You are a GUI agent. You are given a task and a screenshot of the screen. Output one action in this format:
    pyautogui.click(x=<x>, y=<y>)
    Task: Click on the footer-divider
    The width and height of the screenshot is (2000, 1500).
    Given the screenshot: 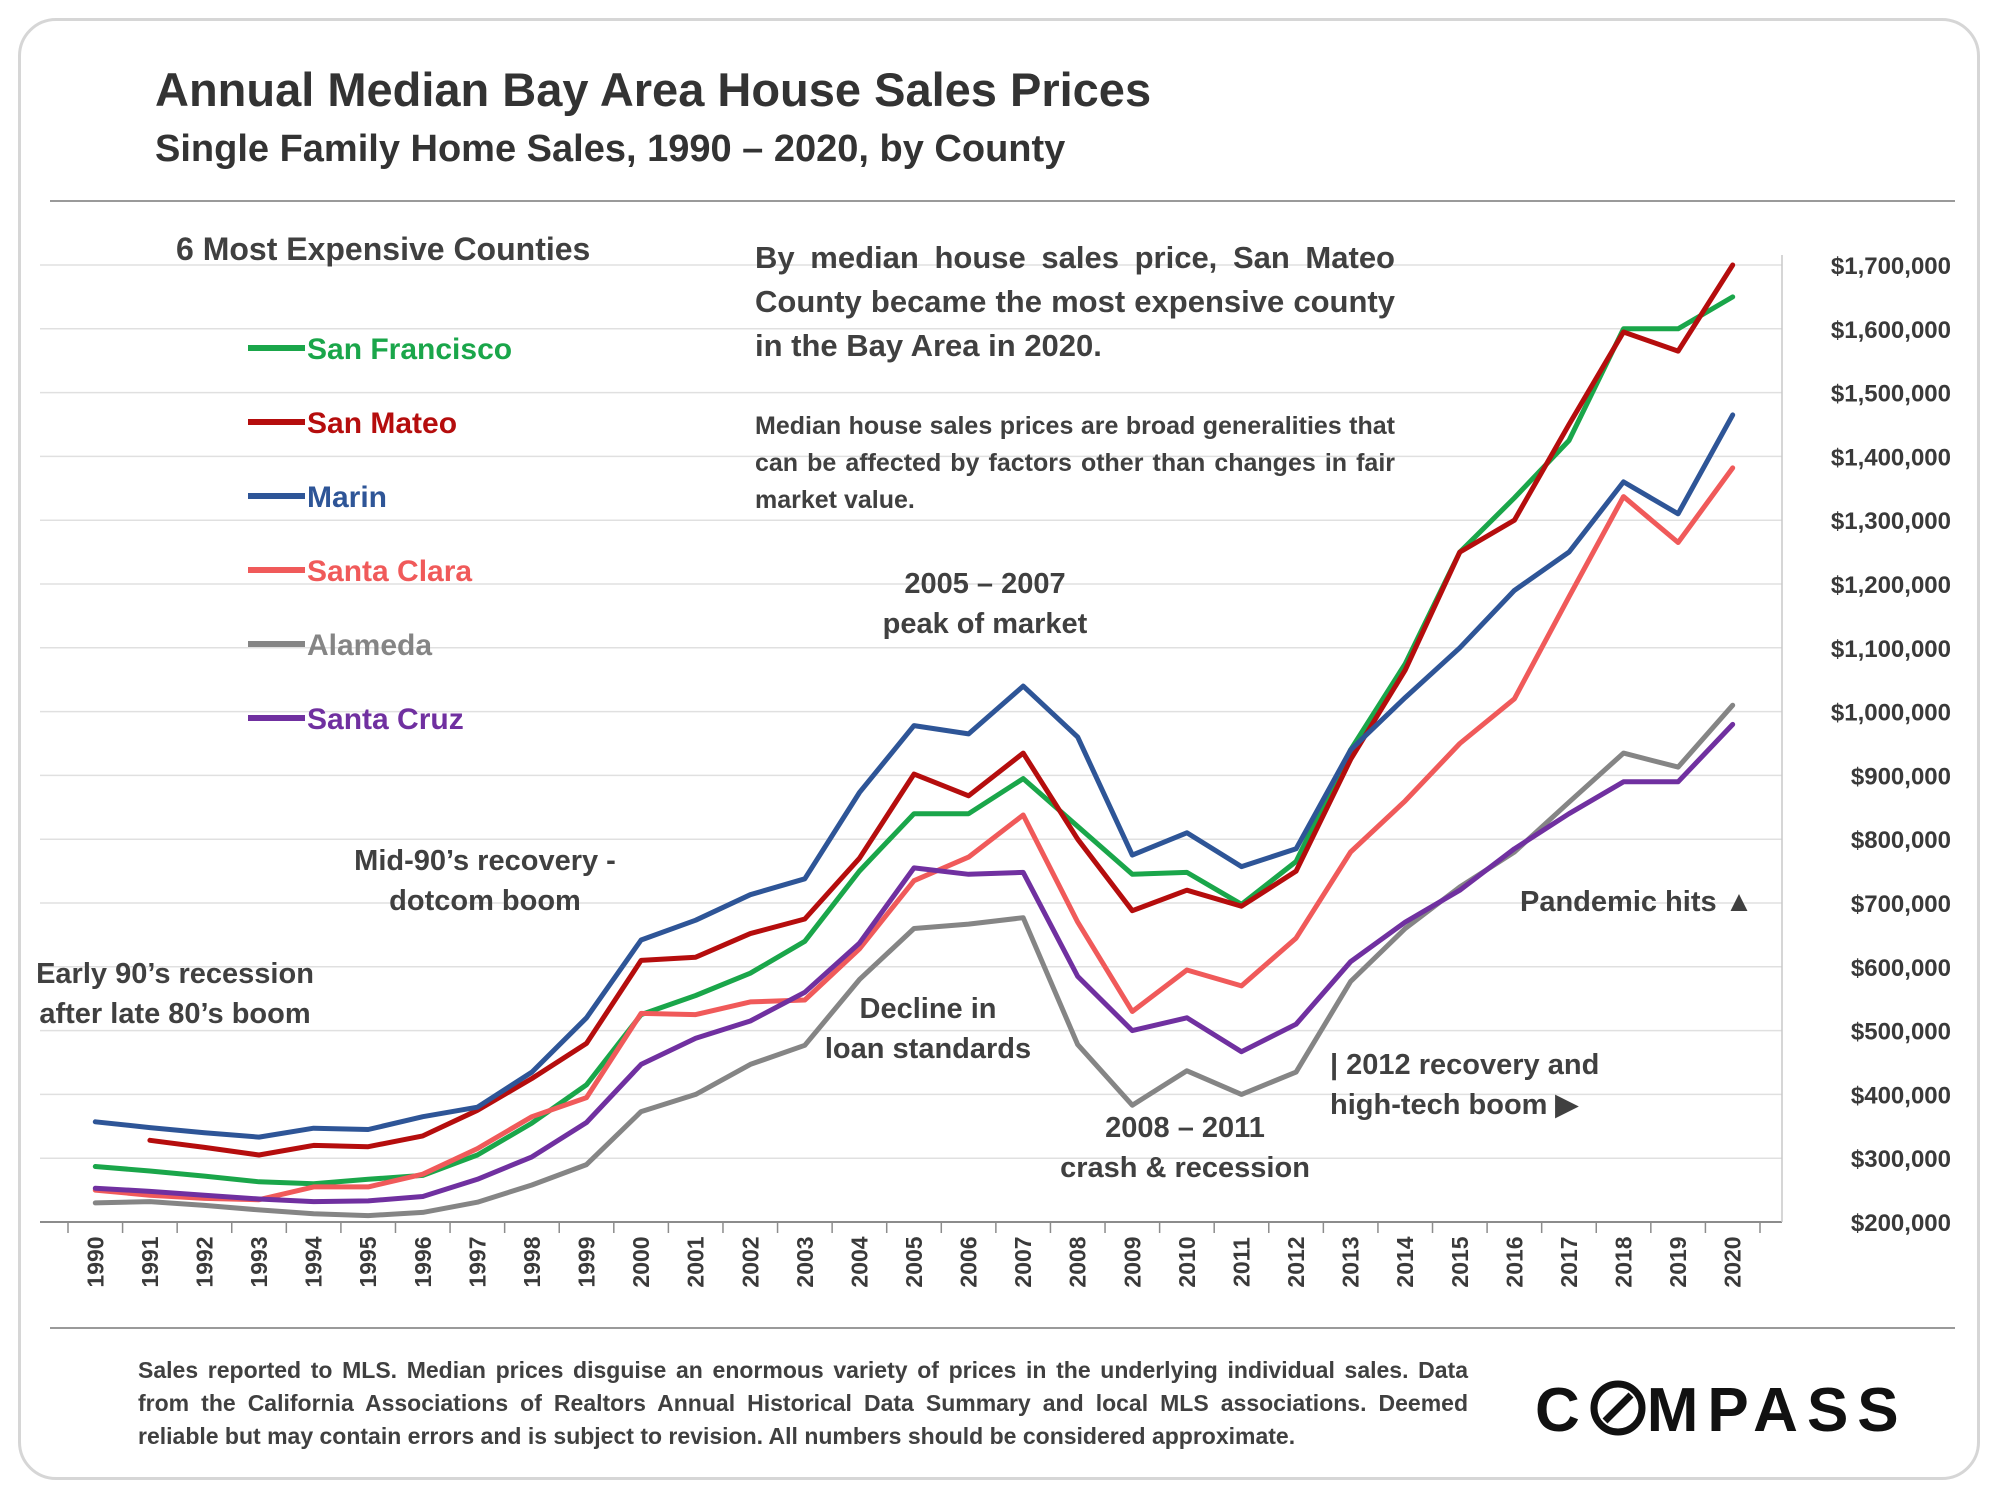 What is the action you would take?
    pyautogui.click(x=1002, y=1328)
    